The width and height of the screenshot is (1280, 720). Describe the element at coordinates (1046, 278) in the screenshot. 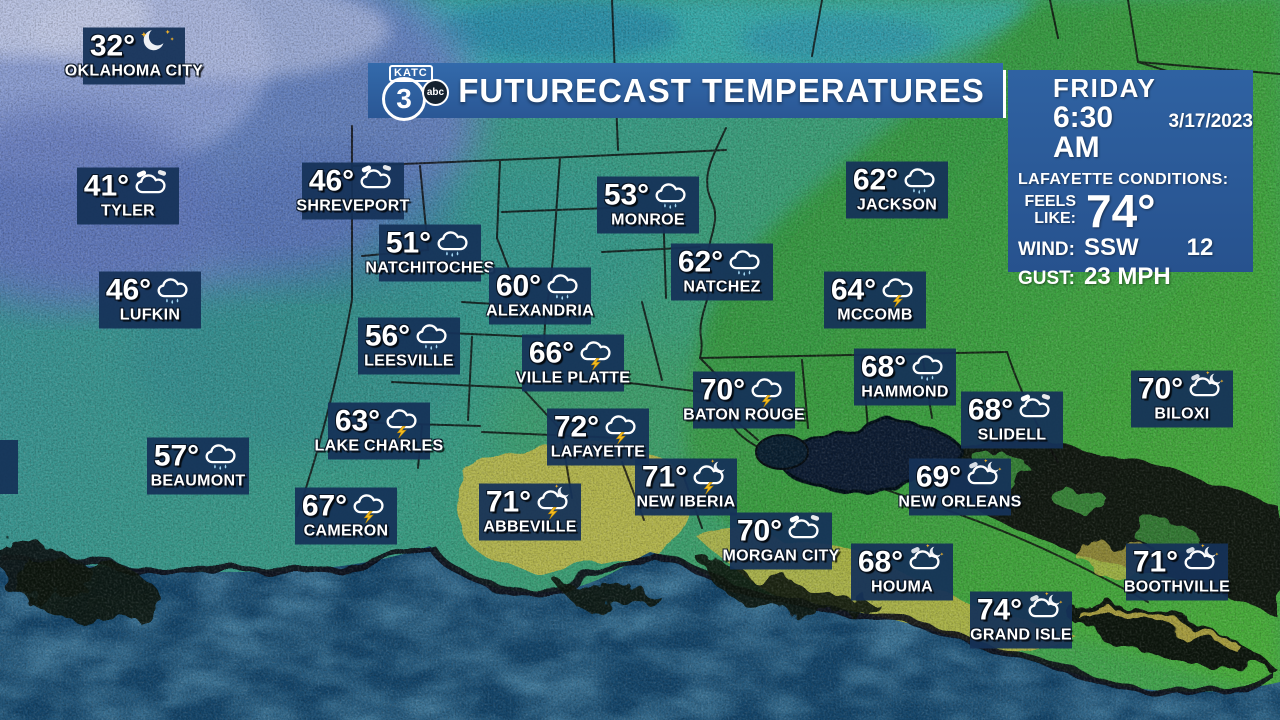

I see `gust-label: GUST:` at that location.